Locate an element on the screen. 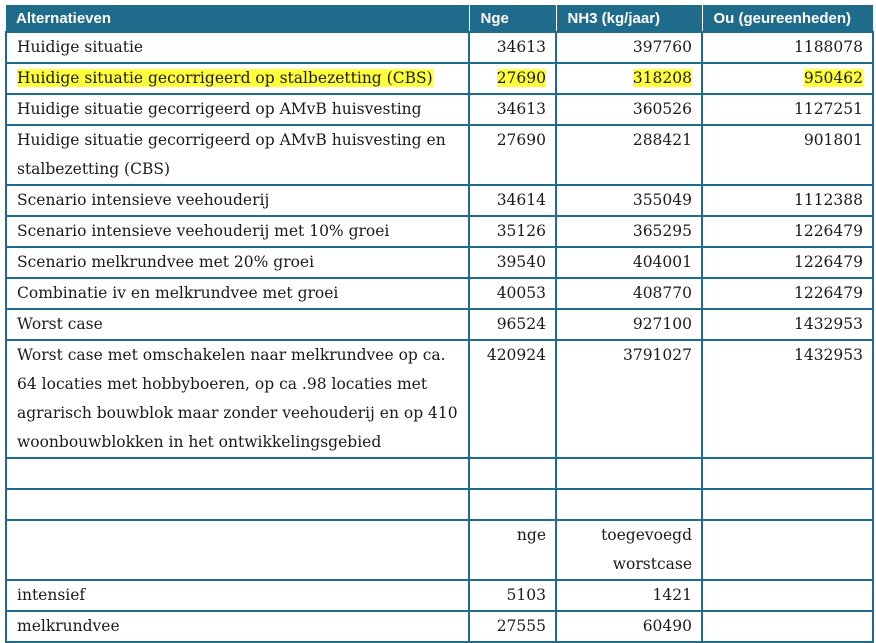 The image size is (876, 643). row-nh3: 365295 is located at coordinates (629, 231).